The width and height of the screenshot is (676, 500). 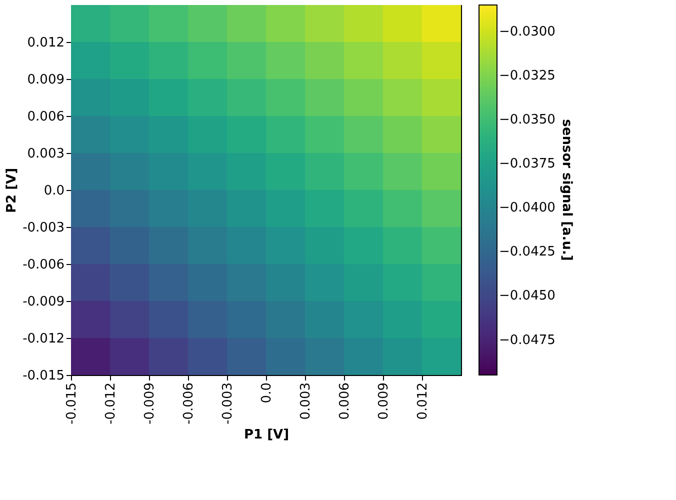 I want to click on color-bar-label: −0.0425, so click(x=527, y=252).